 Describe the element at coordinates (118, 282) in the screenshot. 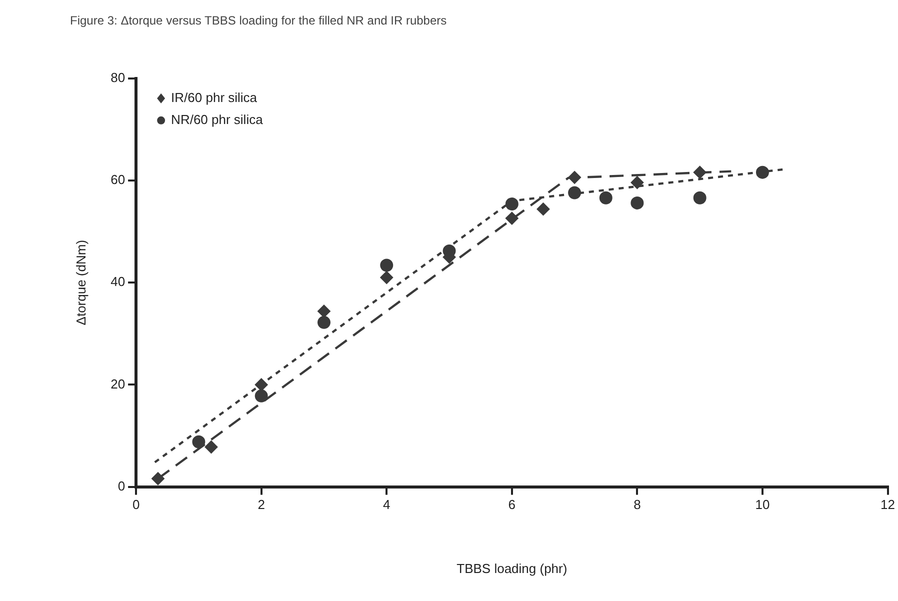

I see `y-tick-label: 40` at that location.